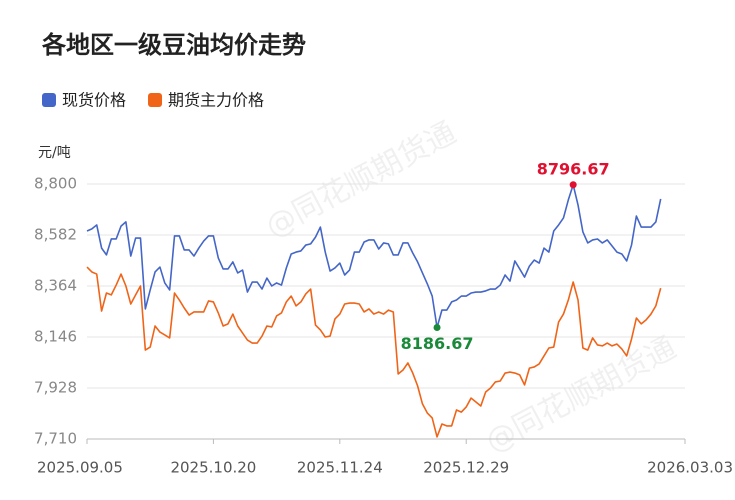 This screenshot has width=735, height=500. Describe the element at coordinates (340, 468) in the screenshot. I see `x-tick-label: 2025.11.24` at that location.